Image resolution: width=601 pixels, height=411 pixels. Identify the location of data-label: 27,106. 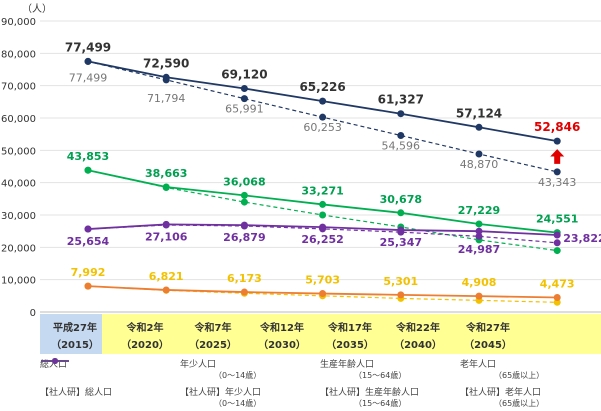
(166, 236).